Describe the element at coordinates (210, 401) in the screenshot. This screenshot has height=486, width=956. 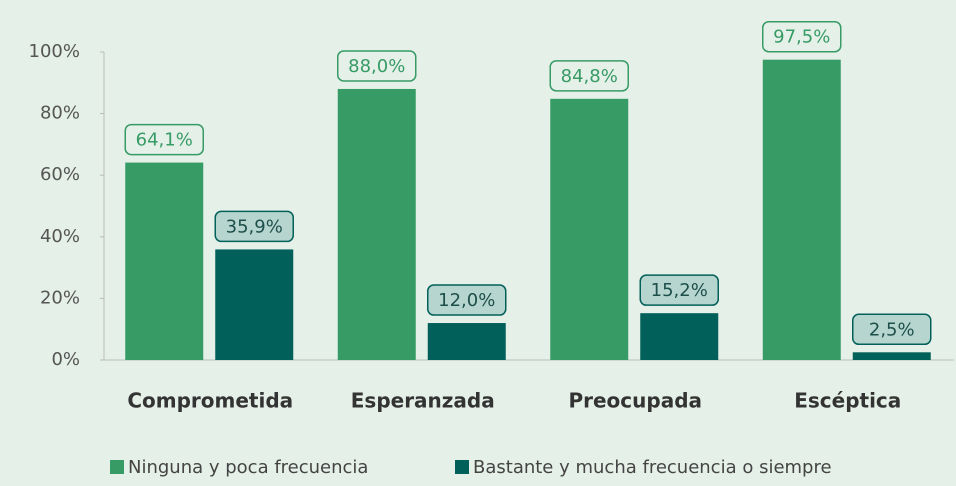
I see `x-tick-label: Comprometida` at that location.